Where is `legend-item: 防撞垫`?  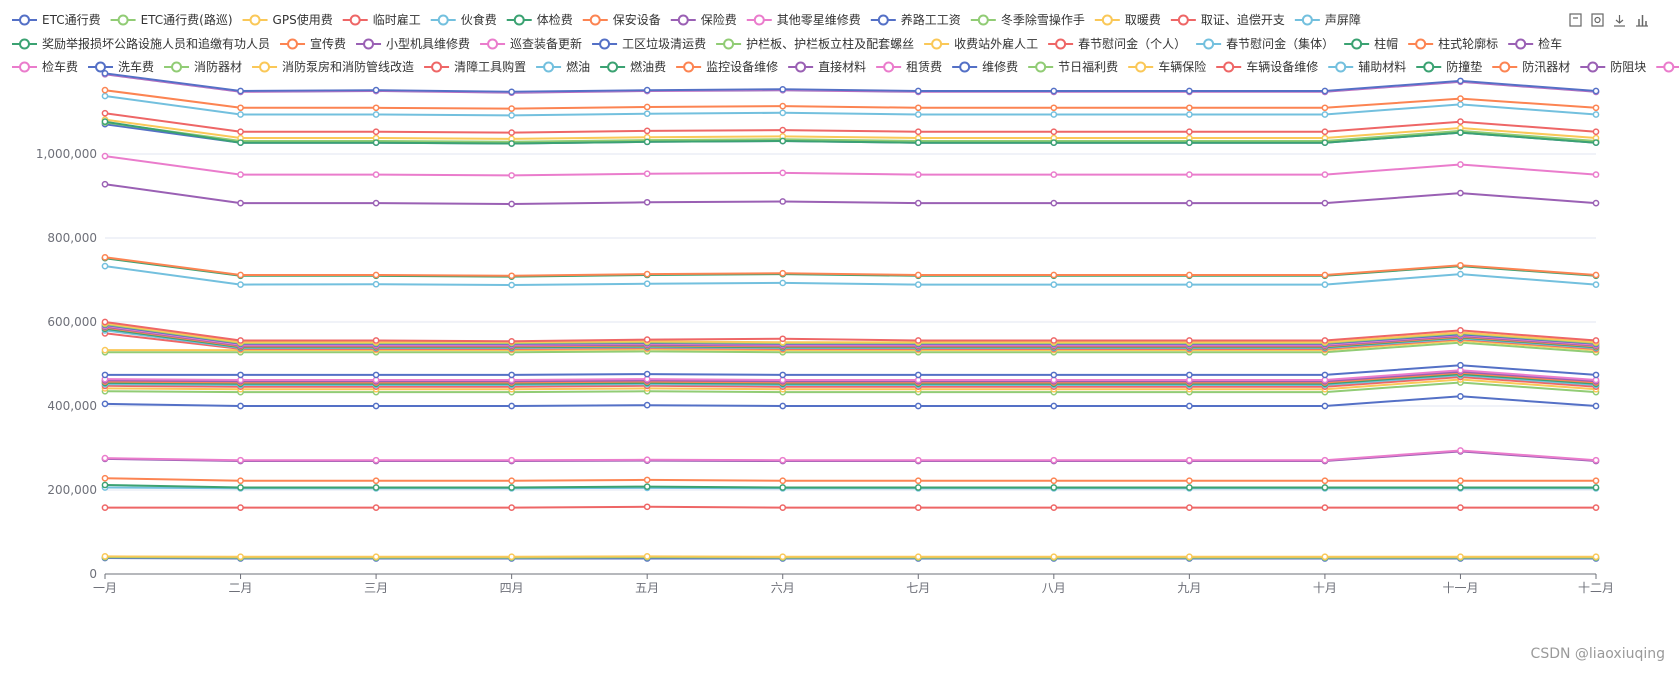 legend-item: 防撞垫 is located at coordinates (1449, 66).